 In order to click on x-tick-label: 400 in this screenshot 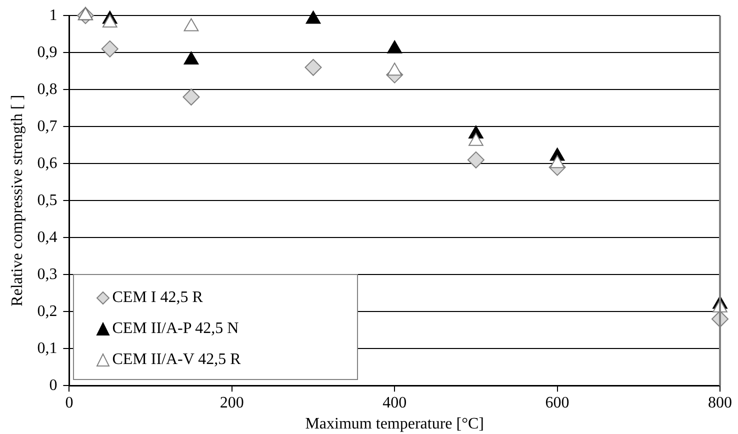, I will do `click(394, 403)`.